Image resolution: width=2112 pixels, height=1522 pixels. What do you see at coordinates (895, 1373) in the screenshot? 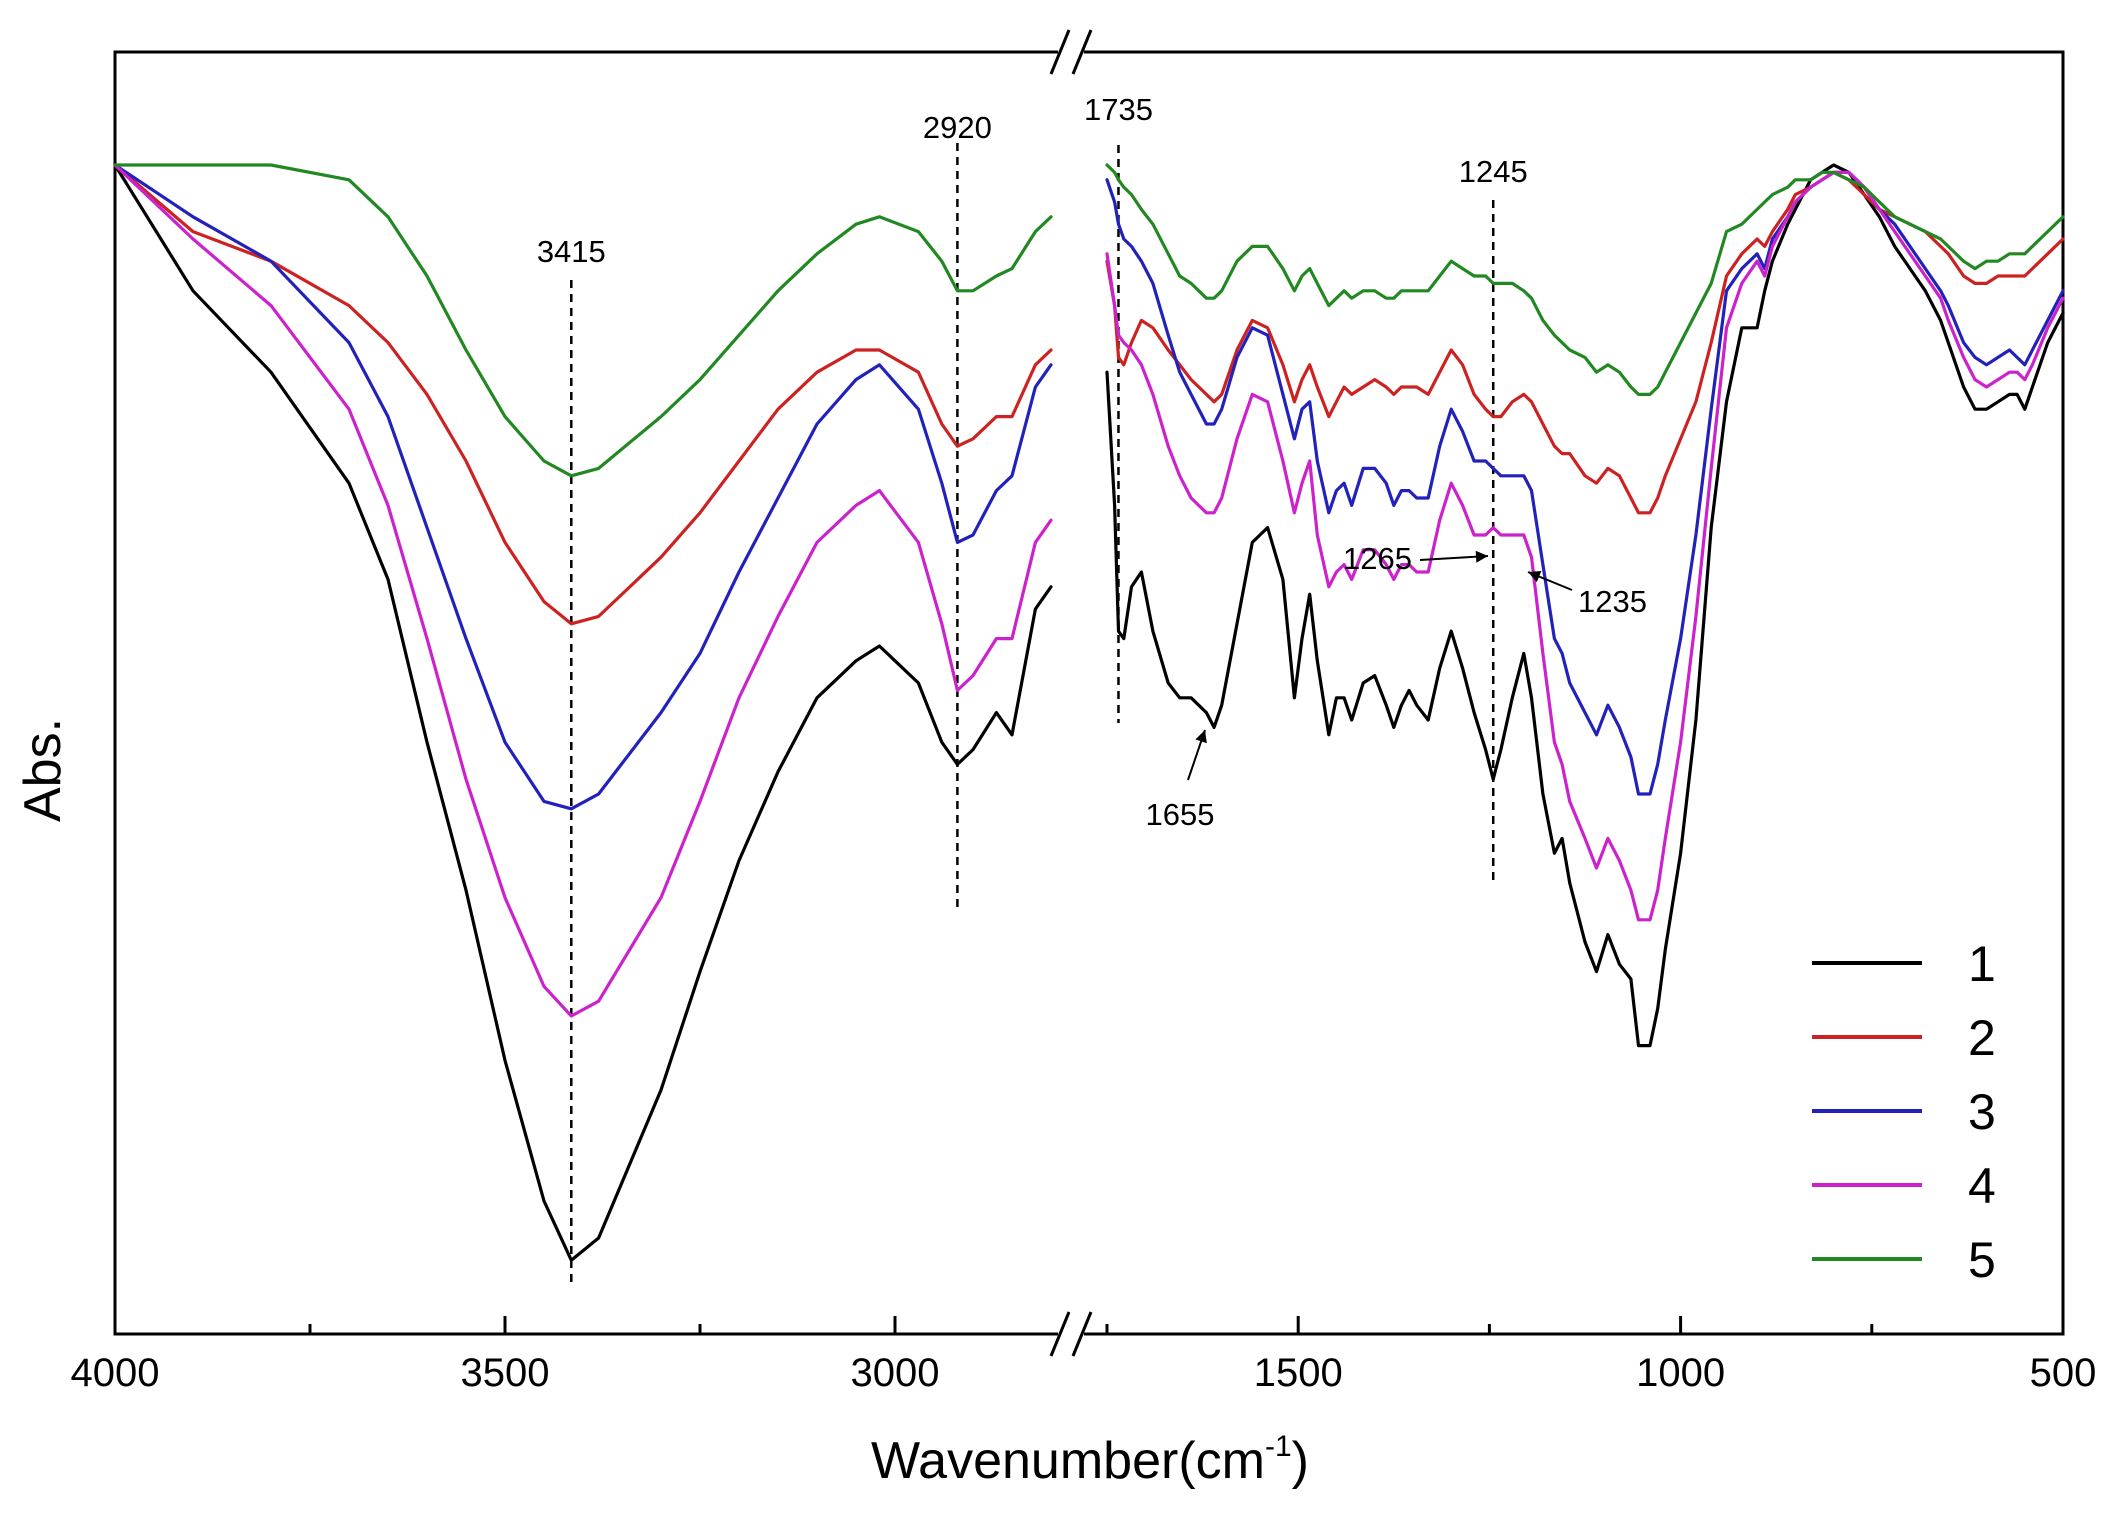
I see `x-tick-label-3000: 3000` at bounding box center [895, 1373].